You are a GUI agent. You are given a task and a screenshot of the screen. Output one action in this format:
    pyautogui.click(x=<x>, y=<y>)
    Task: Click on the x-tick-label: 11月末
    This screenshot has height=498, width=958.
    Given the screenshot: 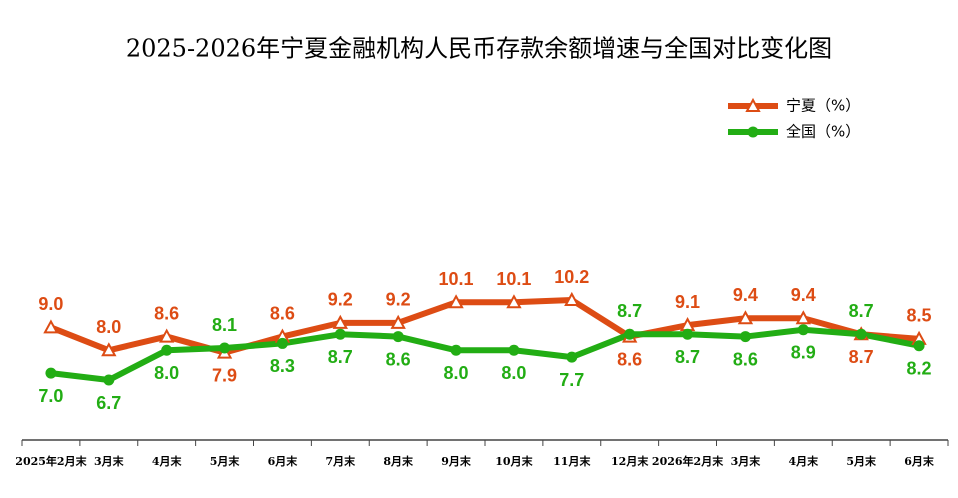 What is the action you would take?
    pyautogui.click(x=572, y=461)
    